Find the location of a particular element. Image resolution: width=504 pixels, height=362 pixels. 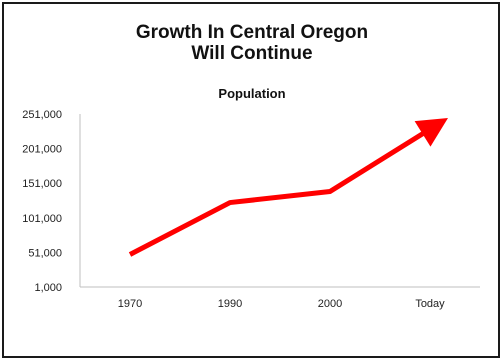

y-tick-label: 201,000 is located at coordinates (42, 150).